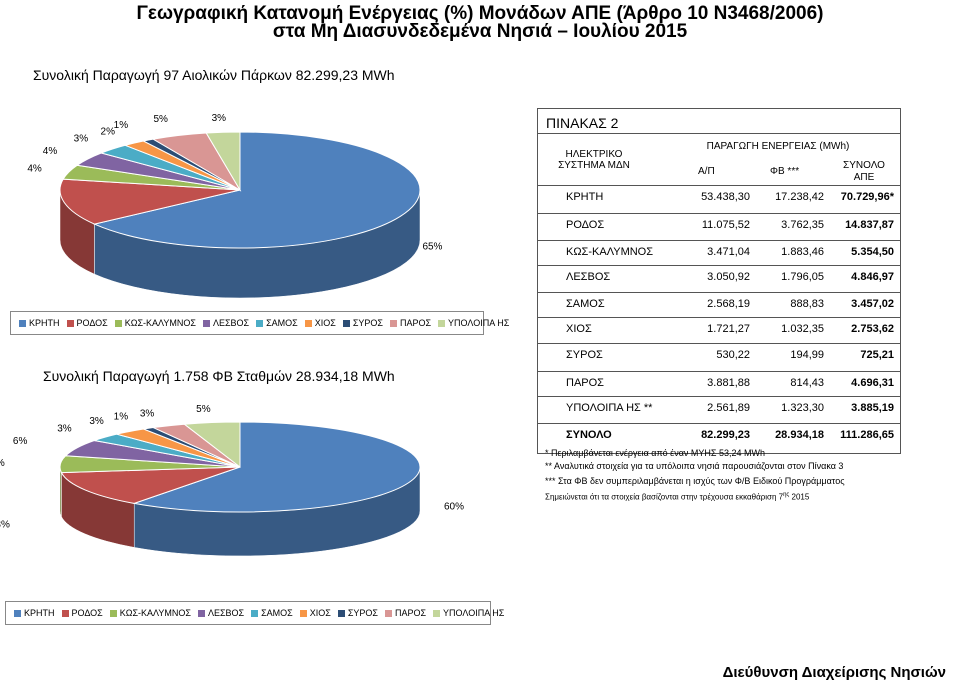 The width and height of the screenshot is (960, 687). Describe the element at coordinates (610, 252) in the screenshot. I see `table-cell-name: ΚΩΣ-ΚΑΛΥΜΝΟΣ` at that location.